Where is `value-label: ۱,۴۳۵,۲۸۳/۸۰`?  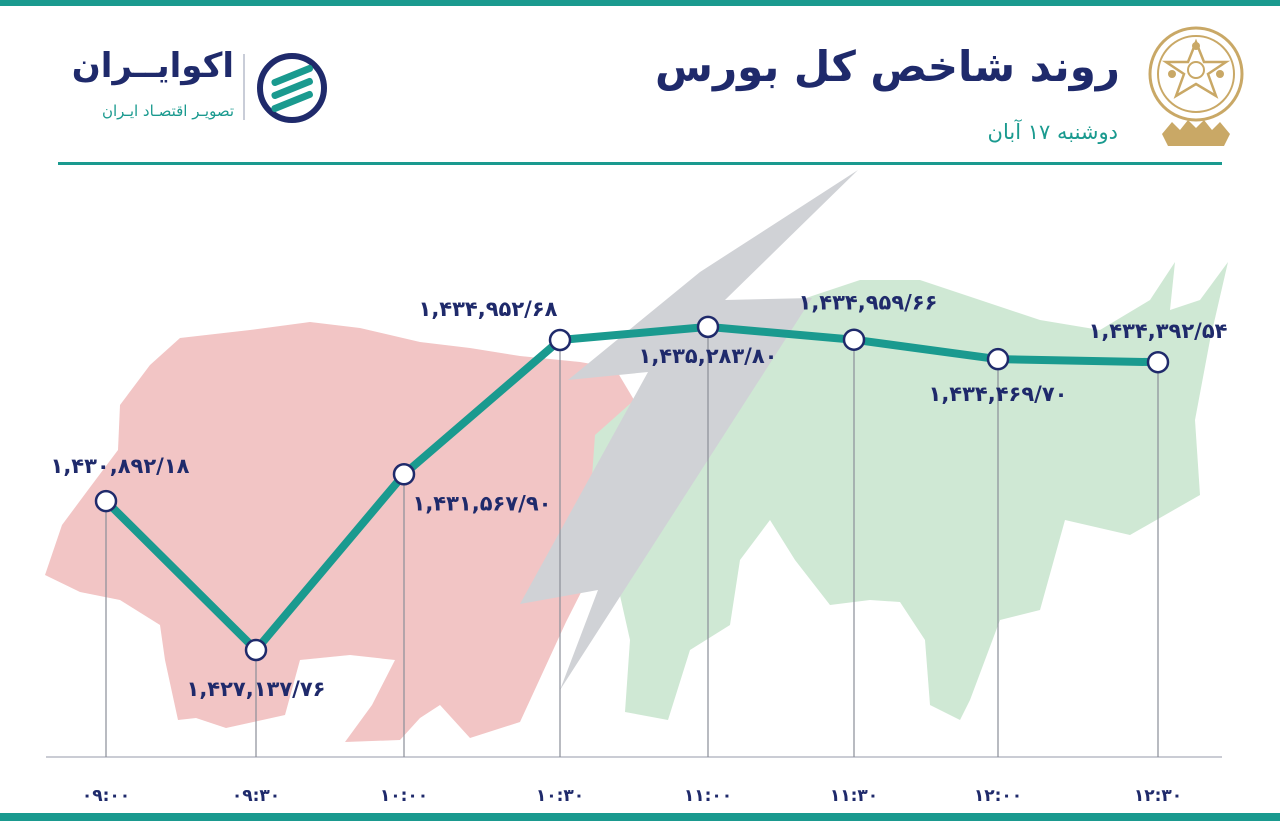
value-label: ۱,۴۳۵,۲۸۳/۸۰ is located at coordinates (708, 356).